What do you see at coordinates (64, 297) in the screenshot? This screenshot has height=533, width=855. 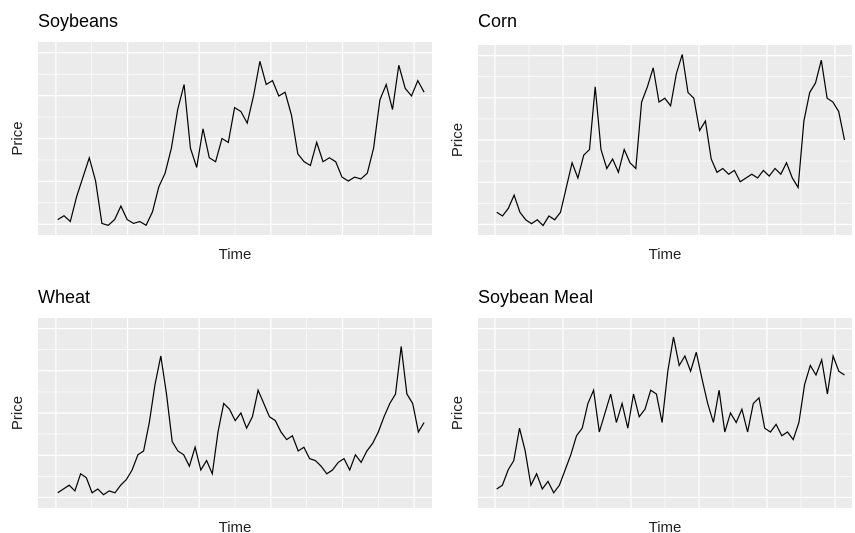 I see `panel-title: Wheat` at bounding box center [64, 297].